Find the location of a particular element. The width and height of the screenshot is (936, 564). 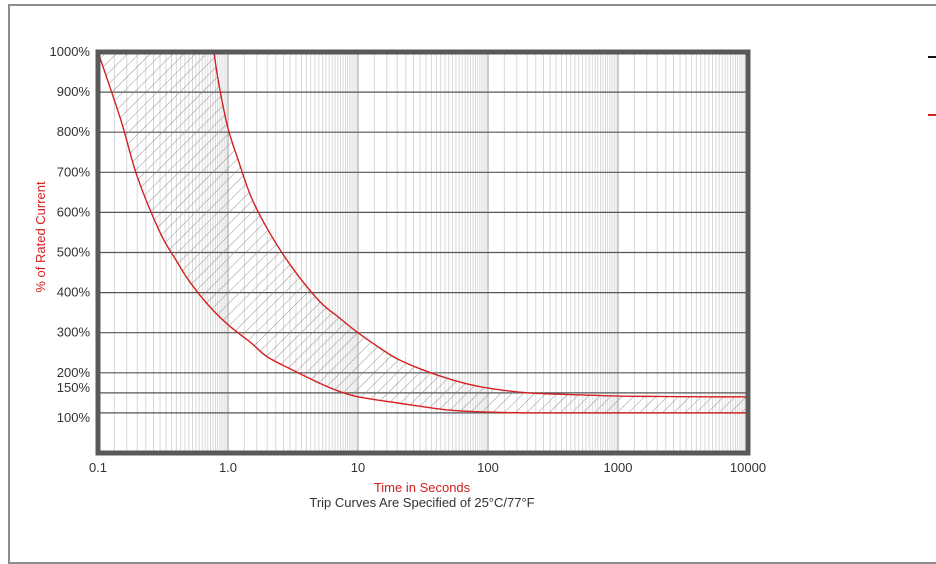

y-tick-label: 150% is located at coordinates (74, 387).